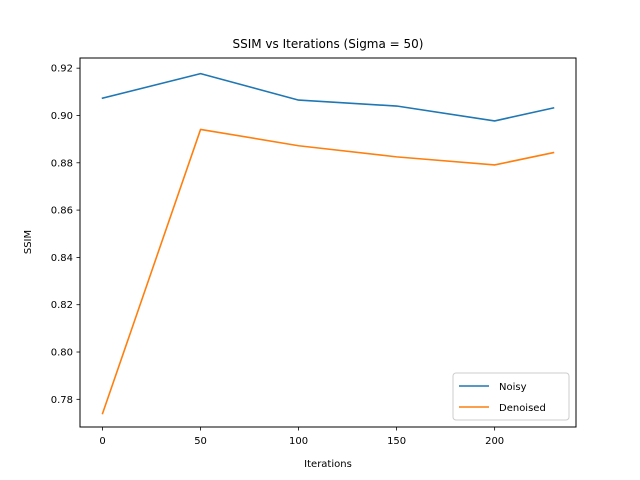 This screenshot has height=480, width=640. Describe the element at coordinates (62, 211) in the screenshot. I see `y-tick-label: 0.86` at that location.